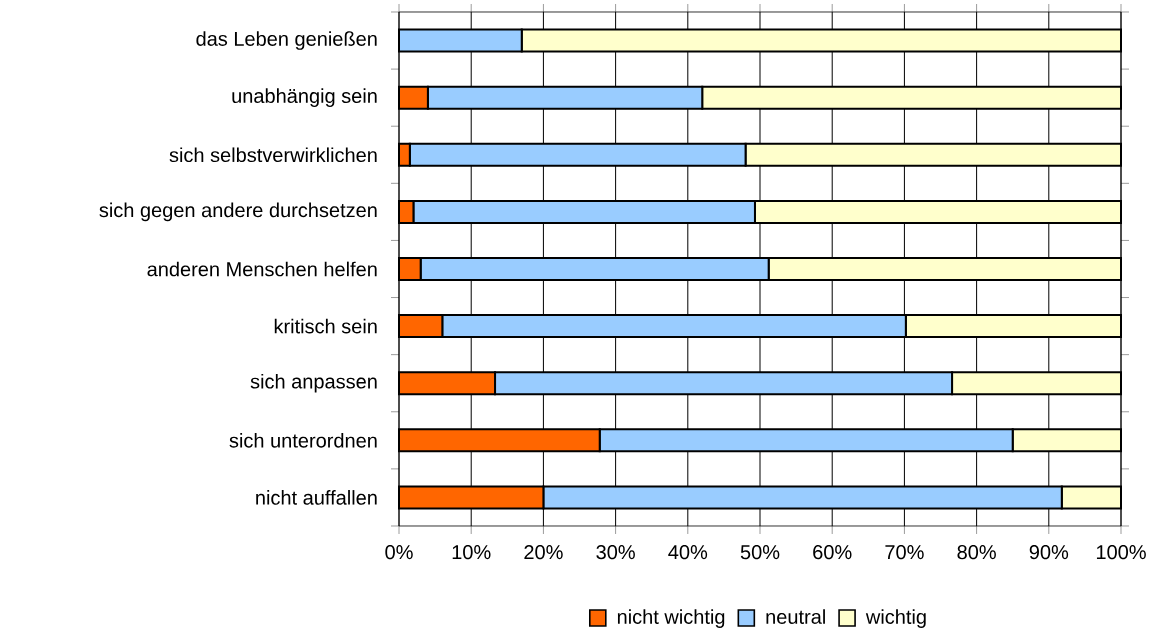 Image resolution: width=1155 pixels, height=630 pixels. Describe the element at coordinates (313, 383) in the screenshot. I see `y-tick-label: sich anpassen` at that location.